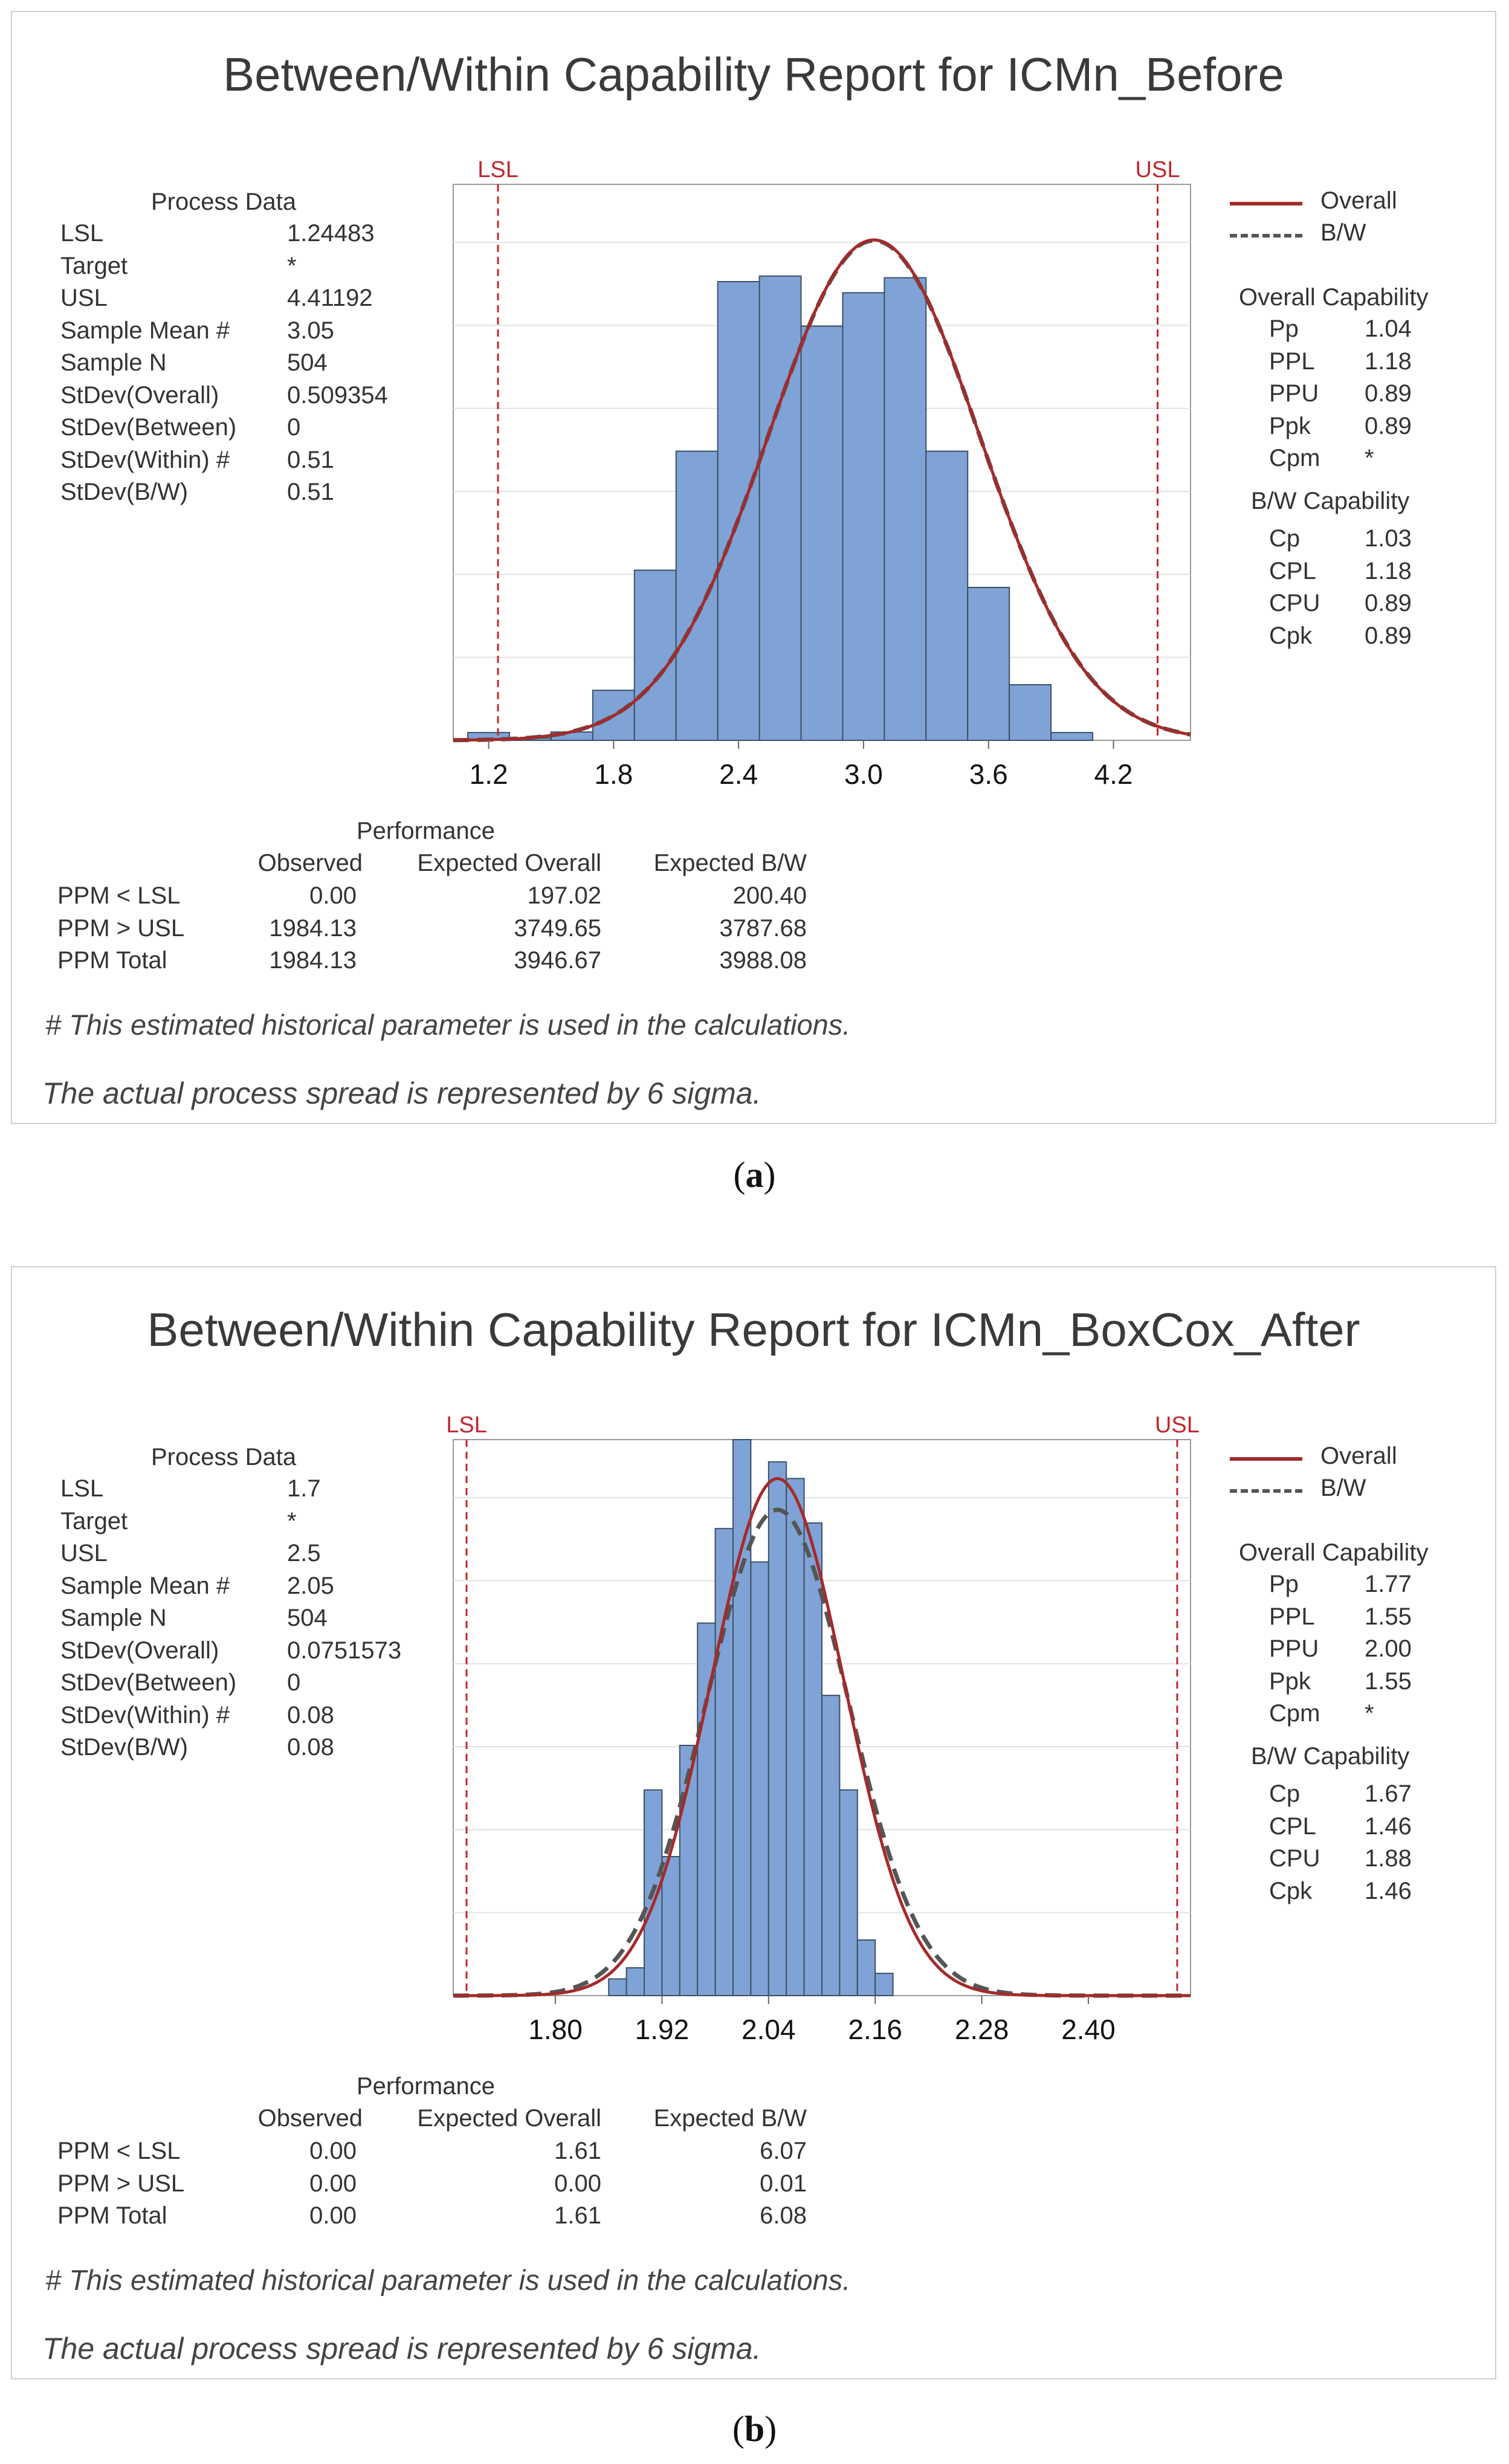  I want to click on process-data-row: StDev(B/W) 0.08, so click(247, 1749).